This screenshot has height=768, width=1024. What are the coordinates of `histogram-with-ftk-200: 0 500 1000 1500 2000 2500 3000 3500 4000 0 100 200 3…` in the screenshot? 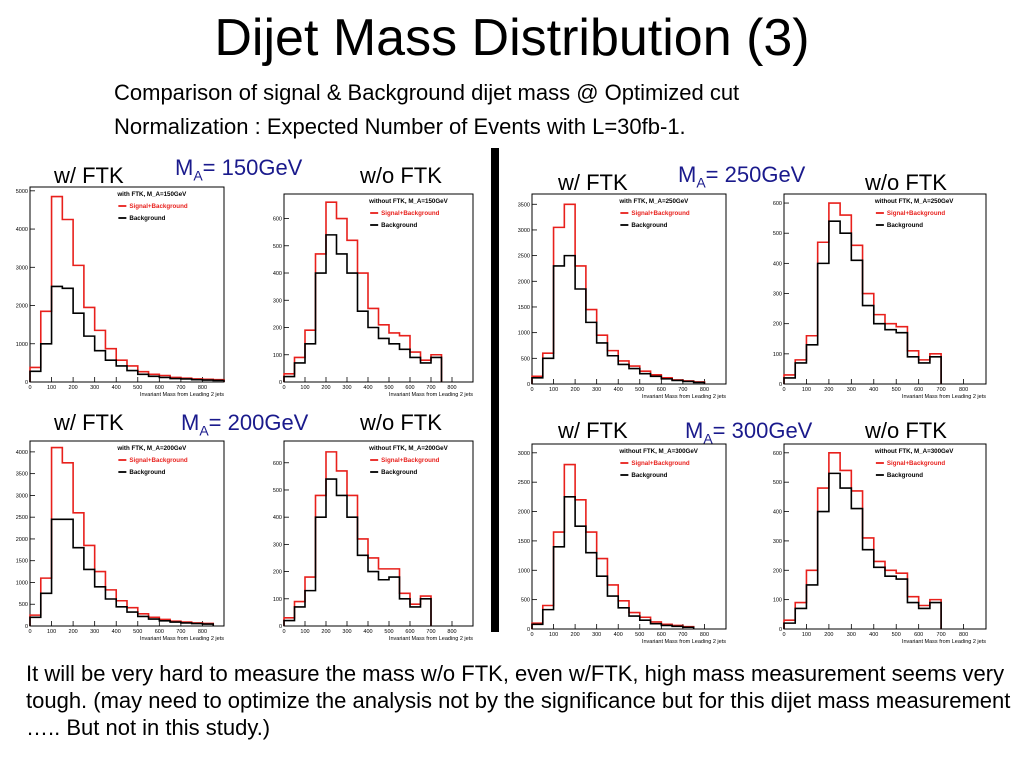 It's located at (118, 539).